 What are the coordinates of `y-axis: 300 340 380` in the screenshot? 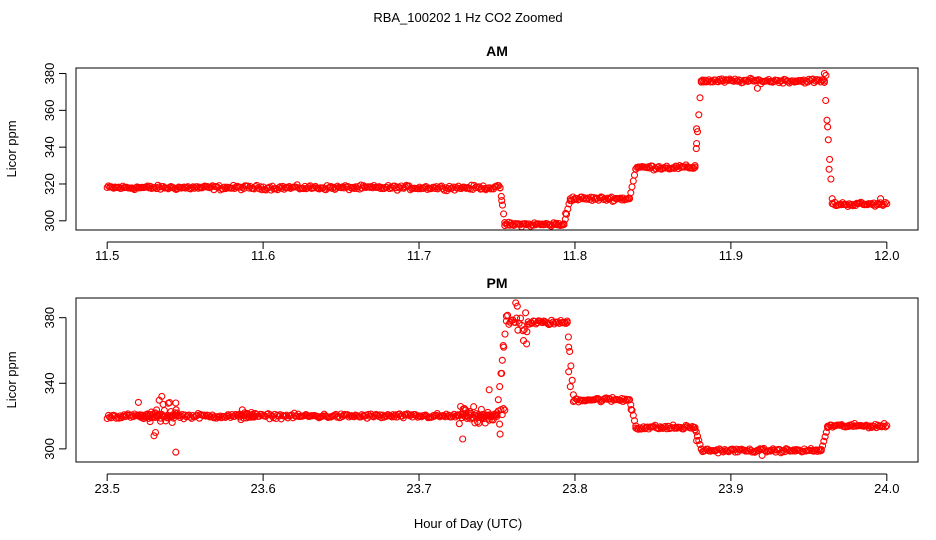 It's located at (54, 383).